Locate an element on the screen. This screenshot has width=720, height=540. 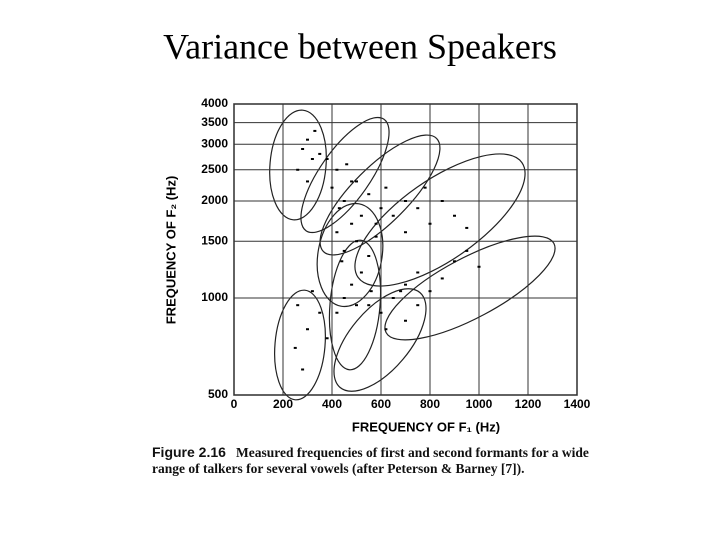
x-tick-label: 1400 is located at coordinates (577, 404).